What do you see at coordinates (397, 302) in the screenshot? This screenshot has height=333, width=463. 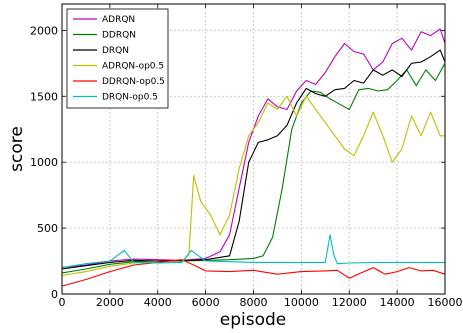 I see `x-tick-label: 14000` at bounding box center [397, 302].